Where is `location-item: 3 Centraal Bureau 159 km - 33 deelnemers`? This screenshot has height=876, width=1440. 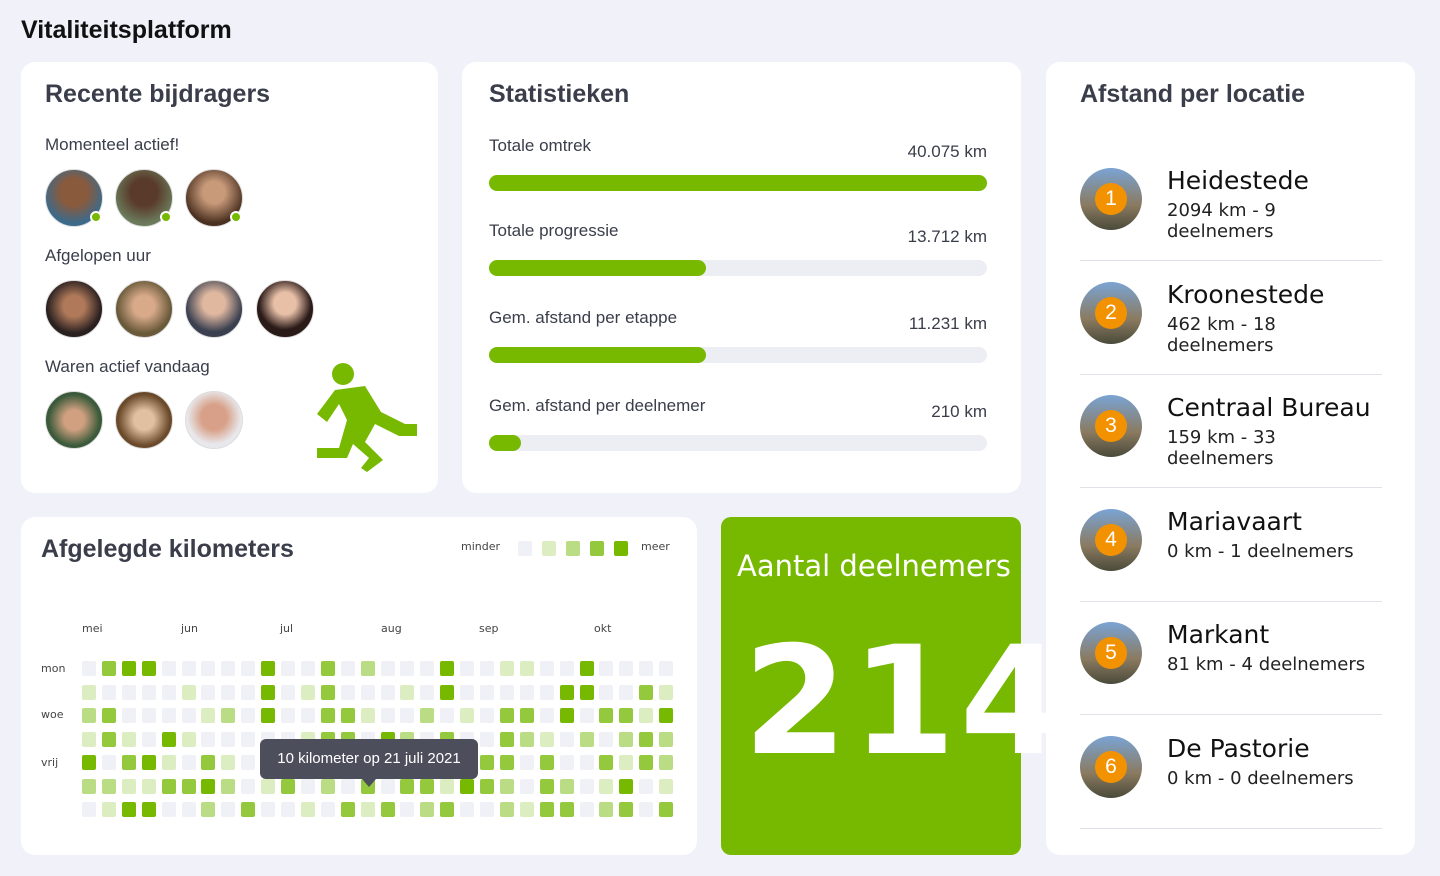
location-item: 3 Centraal Bureau 159 km - 33 deelnemers is located at coordinates (1231, 431).